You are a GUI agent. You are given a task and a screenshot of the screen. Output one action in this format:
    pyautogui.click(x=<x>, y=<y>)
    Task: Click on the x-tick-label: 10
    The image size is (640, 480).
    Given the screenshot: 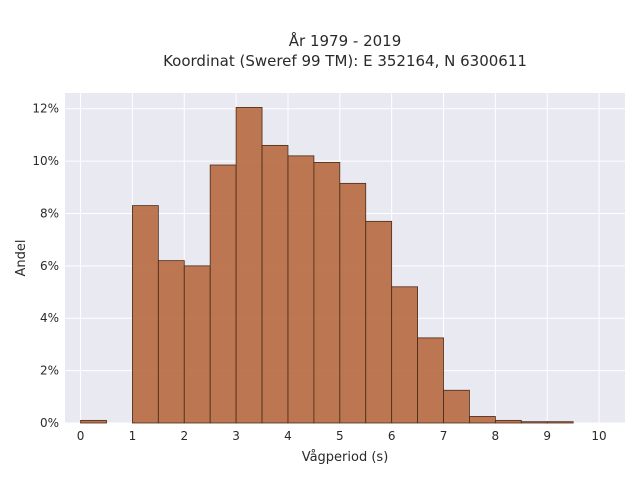 What is the action you would take?
    pyautogui.click(x=598, y=436)
    